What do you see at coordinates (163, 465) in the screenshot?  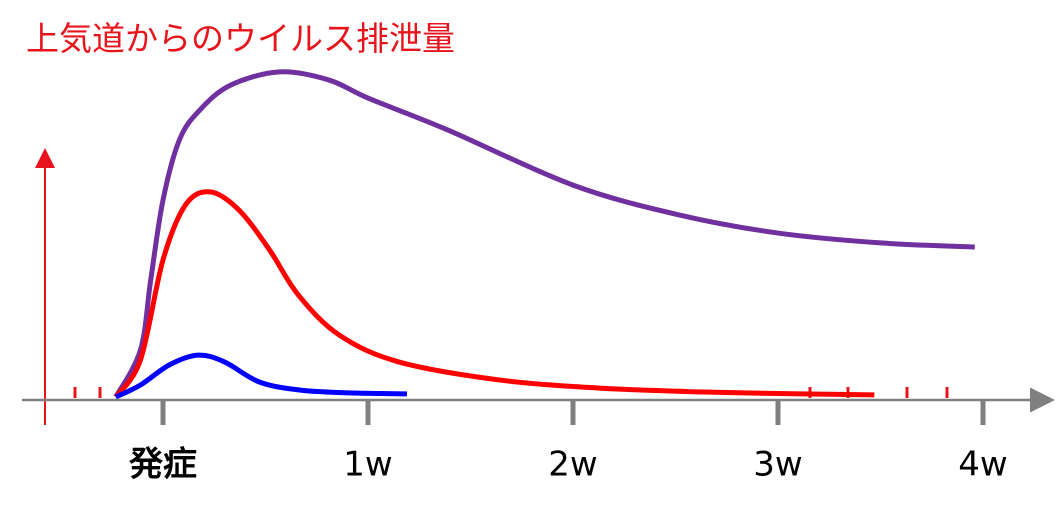 I see `x-tick-label: 発症` at bounding box center [163, 465].